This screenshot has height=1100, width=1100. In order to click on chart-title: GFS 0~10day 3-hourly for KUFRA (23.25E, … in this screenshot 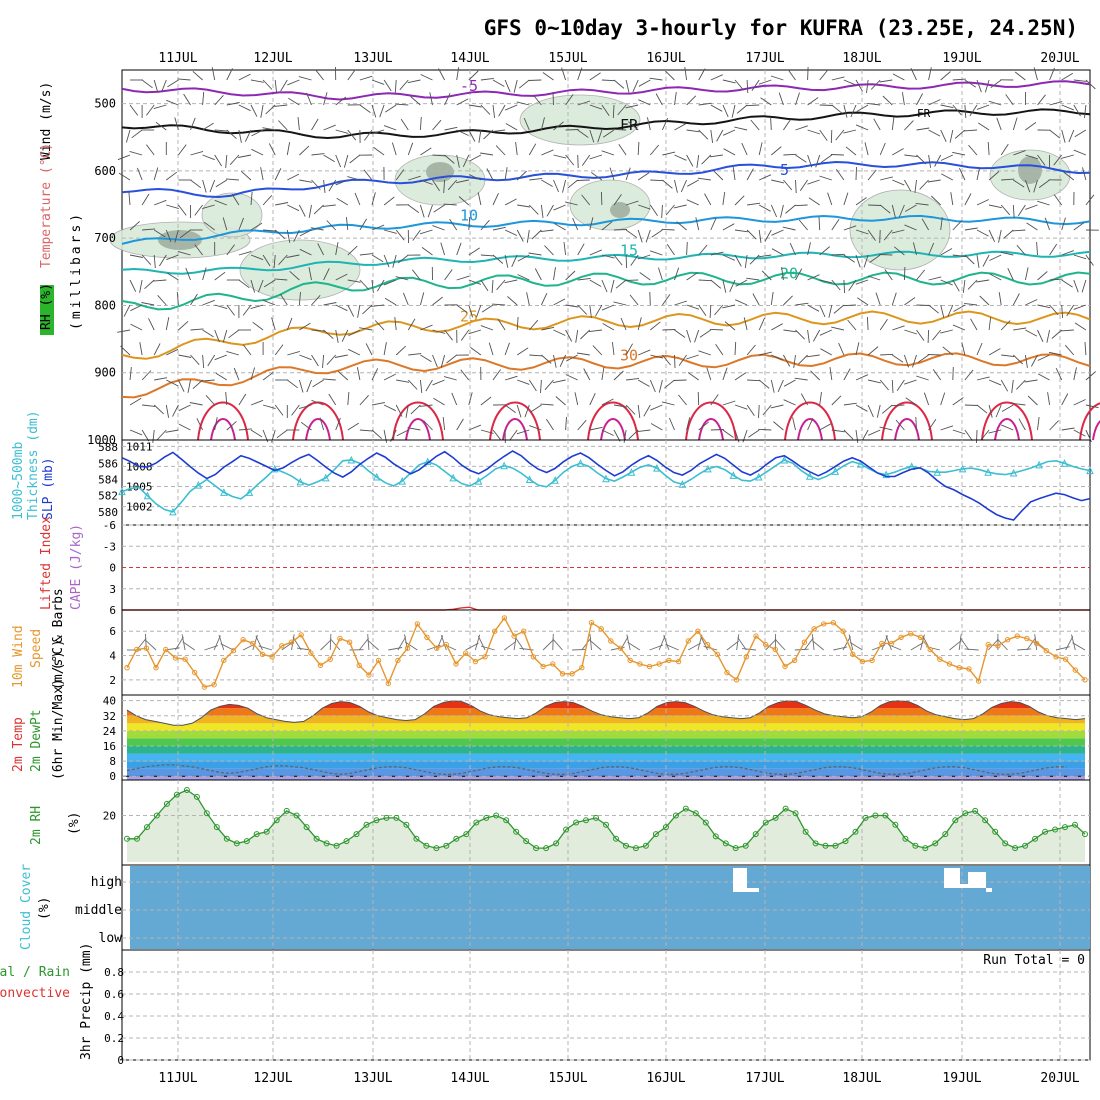, I will do `click(781, 28)`.